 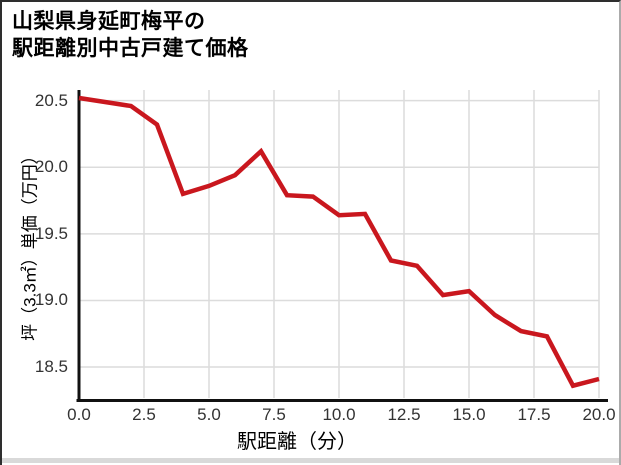 I want to click on y-tick-label: 18.5, so click(x=51, y=367).